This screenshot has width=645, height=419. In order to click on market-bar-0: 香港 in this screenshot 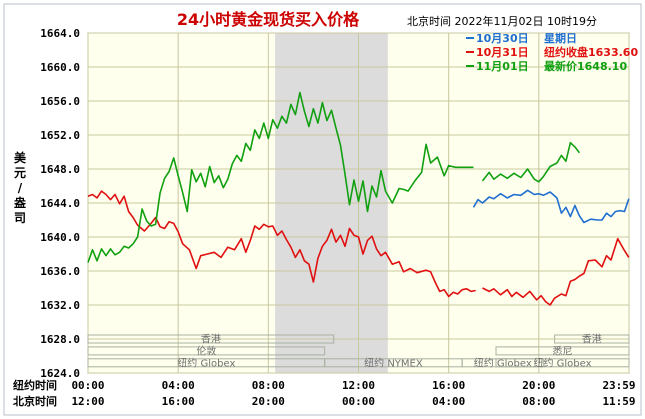, I will do `click(211, 340)`.